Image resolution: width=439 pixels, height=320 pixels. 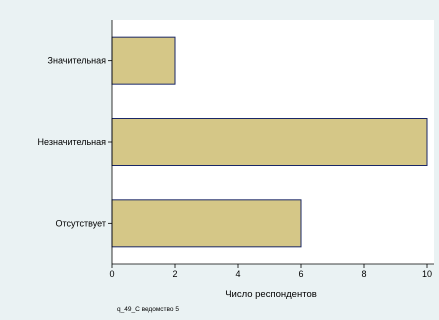 What do you see at coordinates (271, 294) in the screenshot?
I see `x-axis-title: Число респондентов` at bounding box center [271, 294].